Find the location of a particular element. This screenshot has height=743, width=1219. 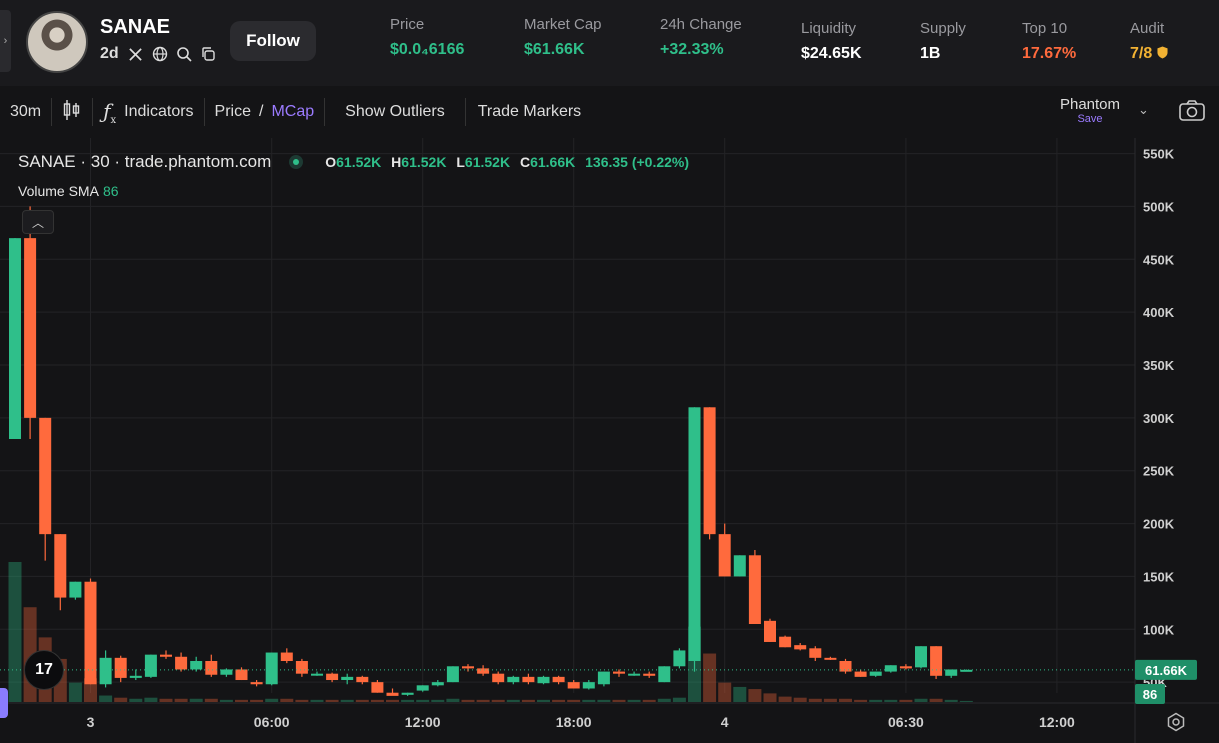

x-tick-label: 12:00 is located at coordinates (423, 722).